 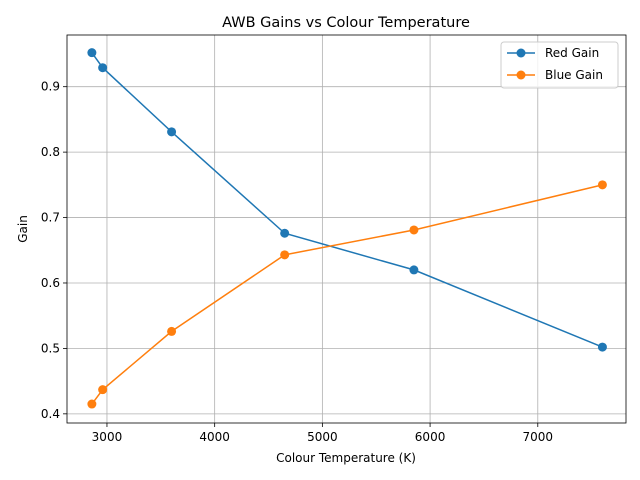 What do you see at coordinates (572, 53) in the screenshot?
I see `legend-label-red: Red Gain` at bounding box center [572, 53].